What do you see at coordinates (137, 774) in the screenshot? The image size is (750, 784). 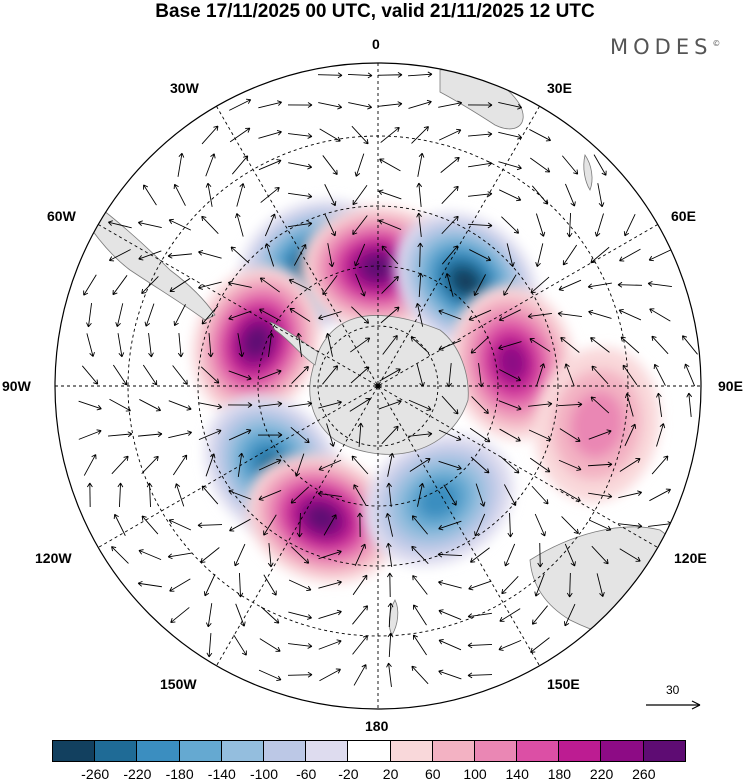 I see `colorbar-tick-label: -220` at bounding box center [137, 774].